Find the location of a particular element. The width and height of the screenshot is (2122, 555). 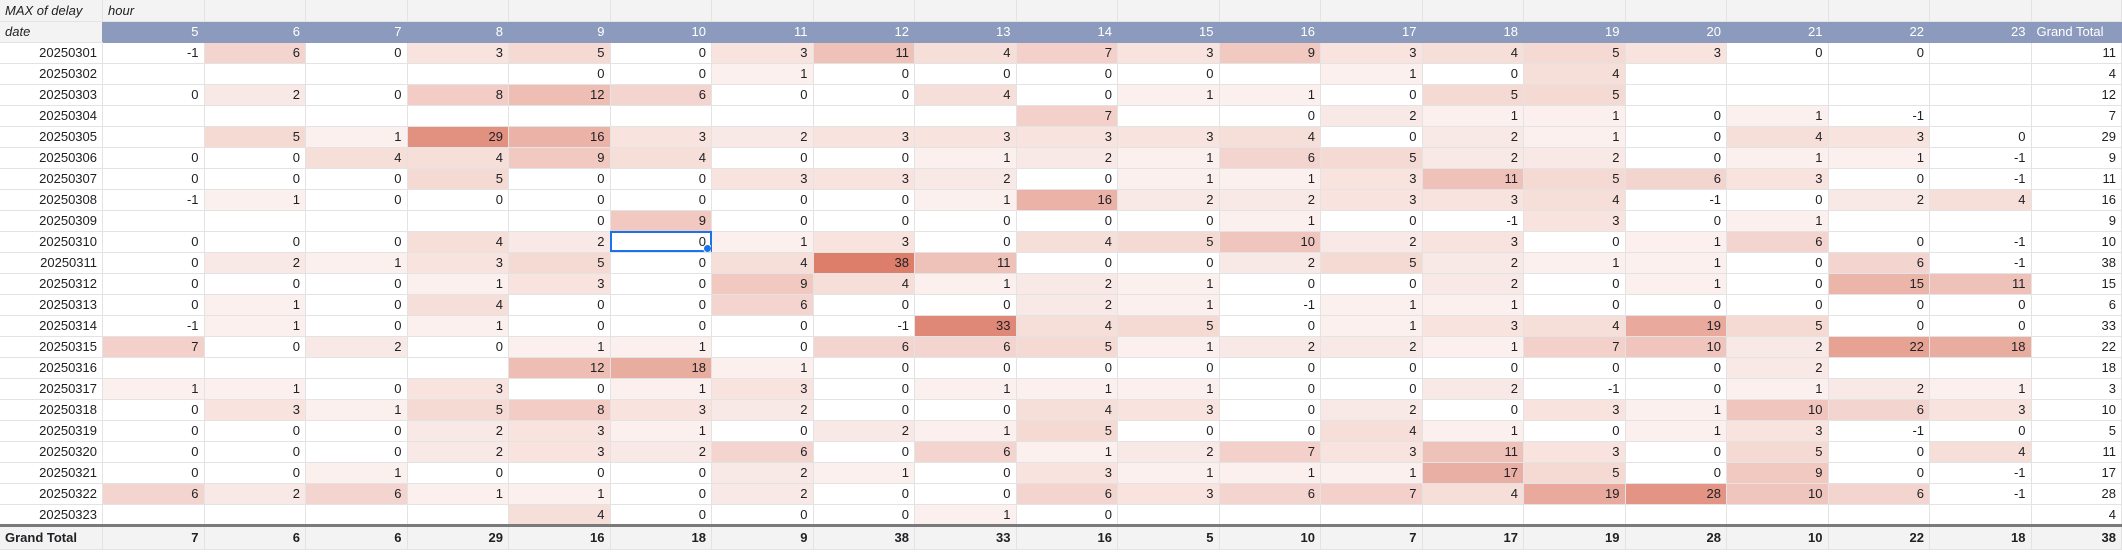

row-grand-total: 38 is located at coordinates (2076, 263).